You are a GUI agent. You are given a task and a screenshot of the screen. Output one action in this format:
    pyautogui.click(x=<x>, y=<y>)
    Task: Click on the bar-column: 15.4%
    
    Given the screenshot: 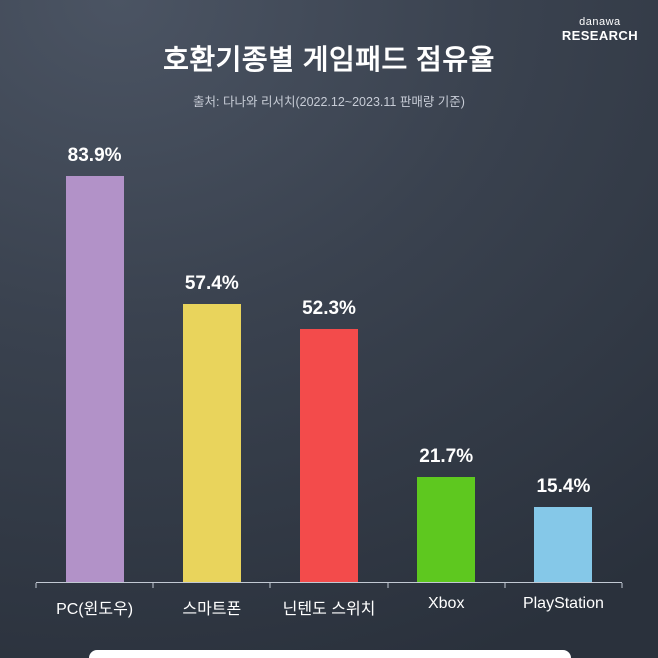 What is the action you would take?
    pyautogui.click(x=563, y=529)
    